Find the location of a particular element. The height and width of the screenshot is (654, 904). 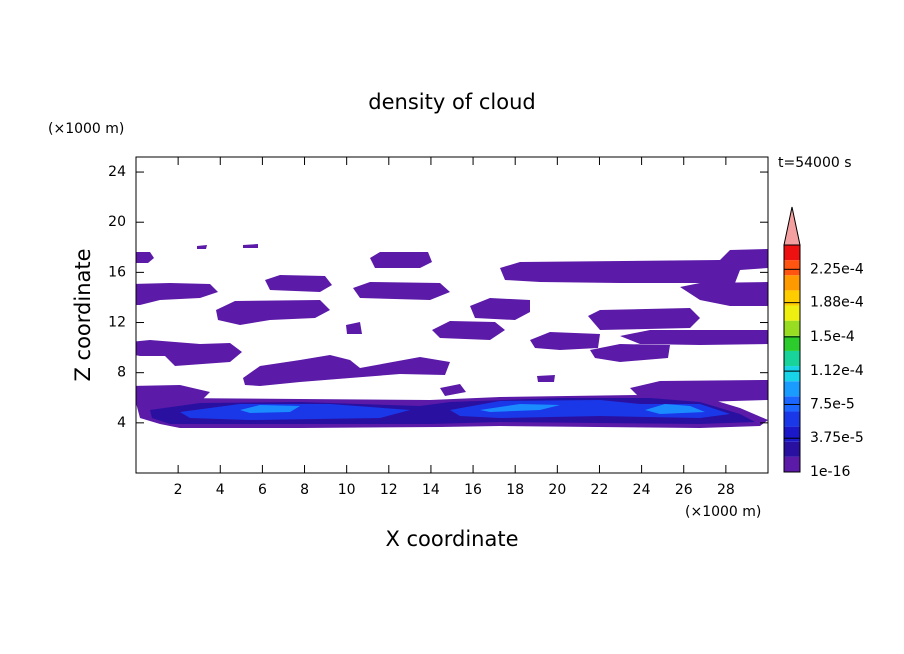

colorbar-tick-label: 1.12e-4 is located at coordinates (837, 371).